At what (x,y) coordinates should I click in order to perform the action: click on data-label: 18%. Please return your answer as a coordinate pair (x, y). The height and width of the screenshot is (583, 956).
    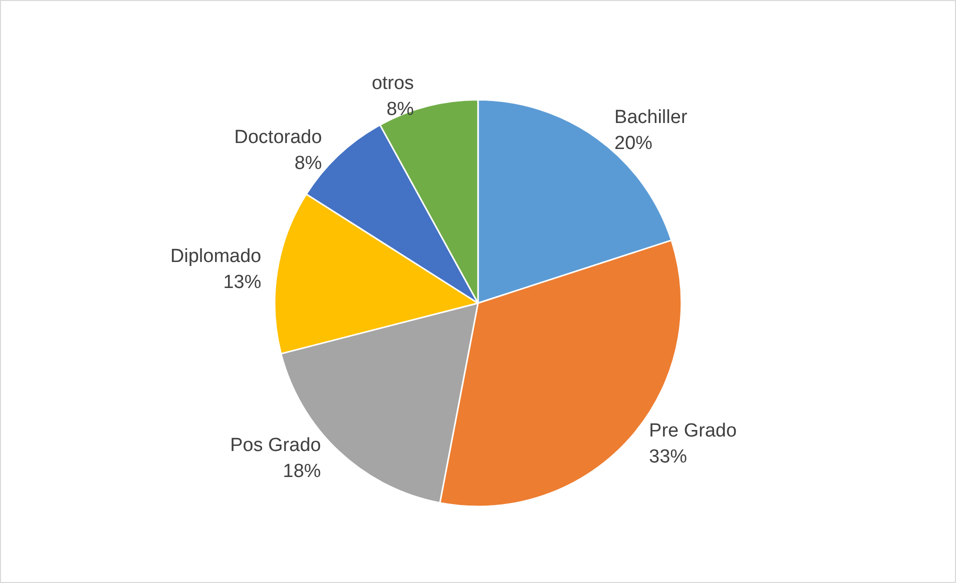
    Looking at the image, I should click on (302, 471).